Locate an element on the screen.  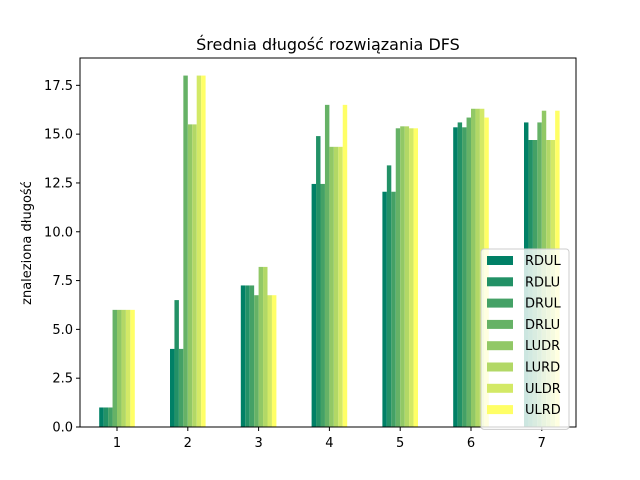
y-axis-ticks: 0.0 2.5 5.0 7.5 10.0 12.5 15.0 17.5 is located at coordinates (62, 257).